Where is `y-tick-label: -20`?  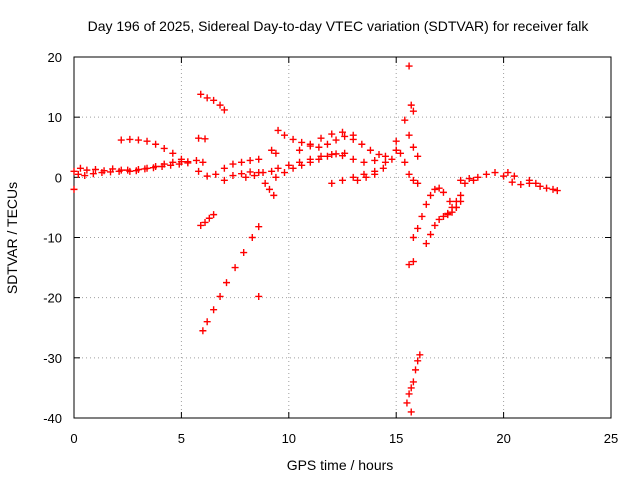 y-tick-label: -20 is located at coordinates (52, 298).